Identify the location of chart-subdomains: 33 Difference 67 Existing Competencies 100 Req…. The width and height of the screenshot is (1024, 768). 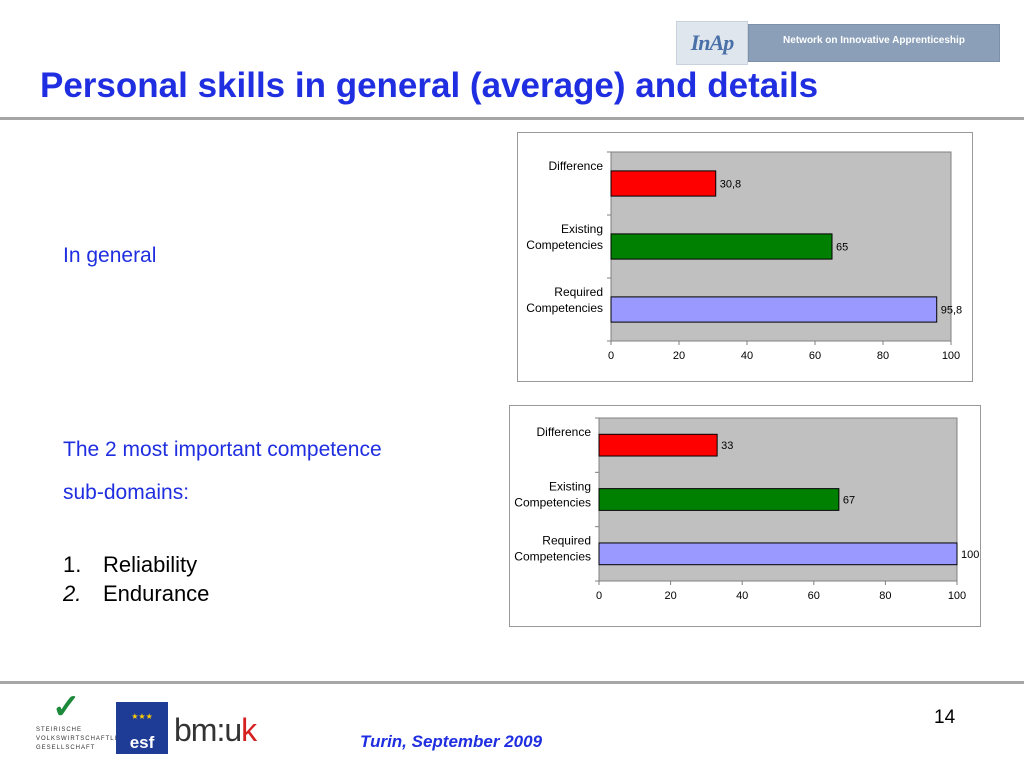
(745, 516).